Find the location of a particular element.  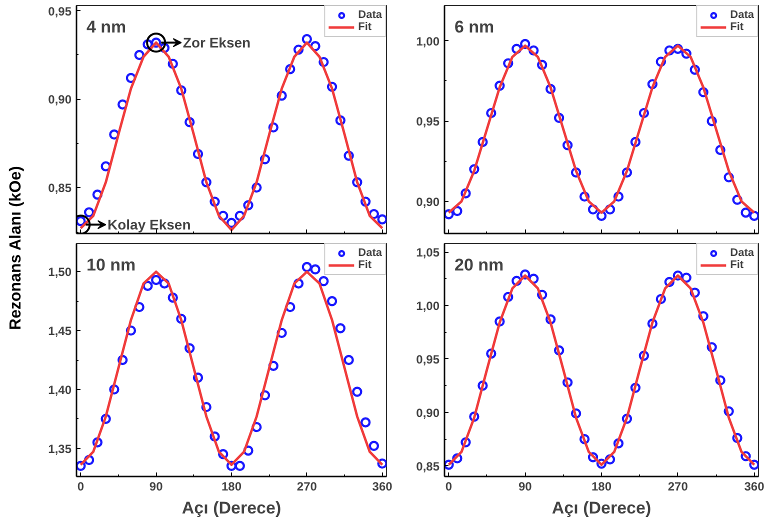

text: 20 nm is located at coordinates (479, 265).